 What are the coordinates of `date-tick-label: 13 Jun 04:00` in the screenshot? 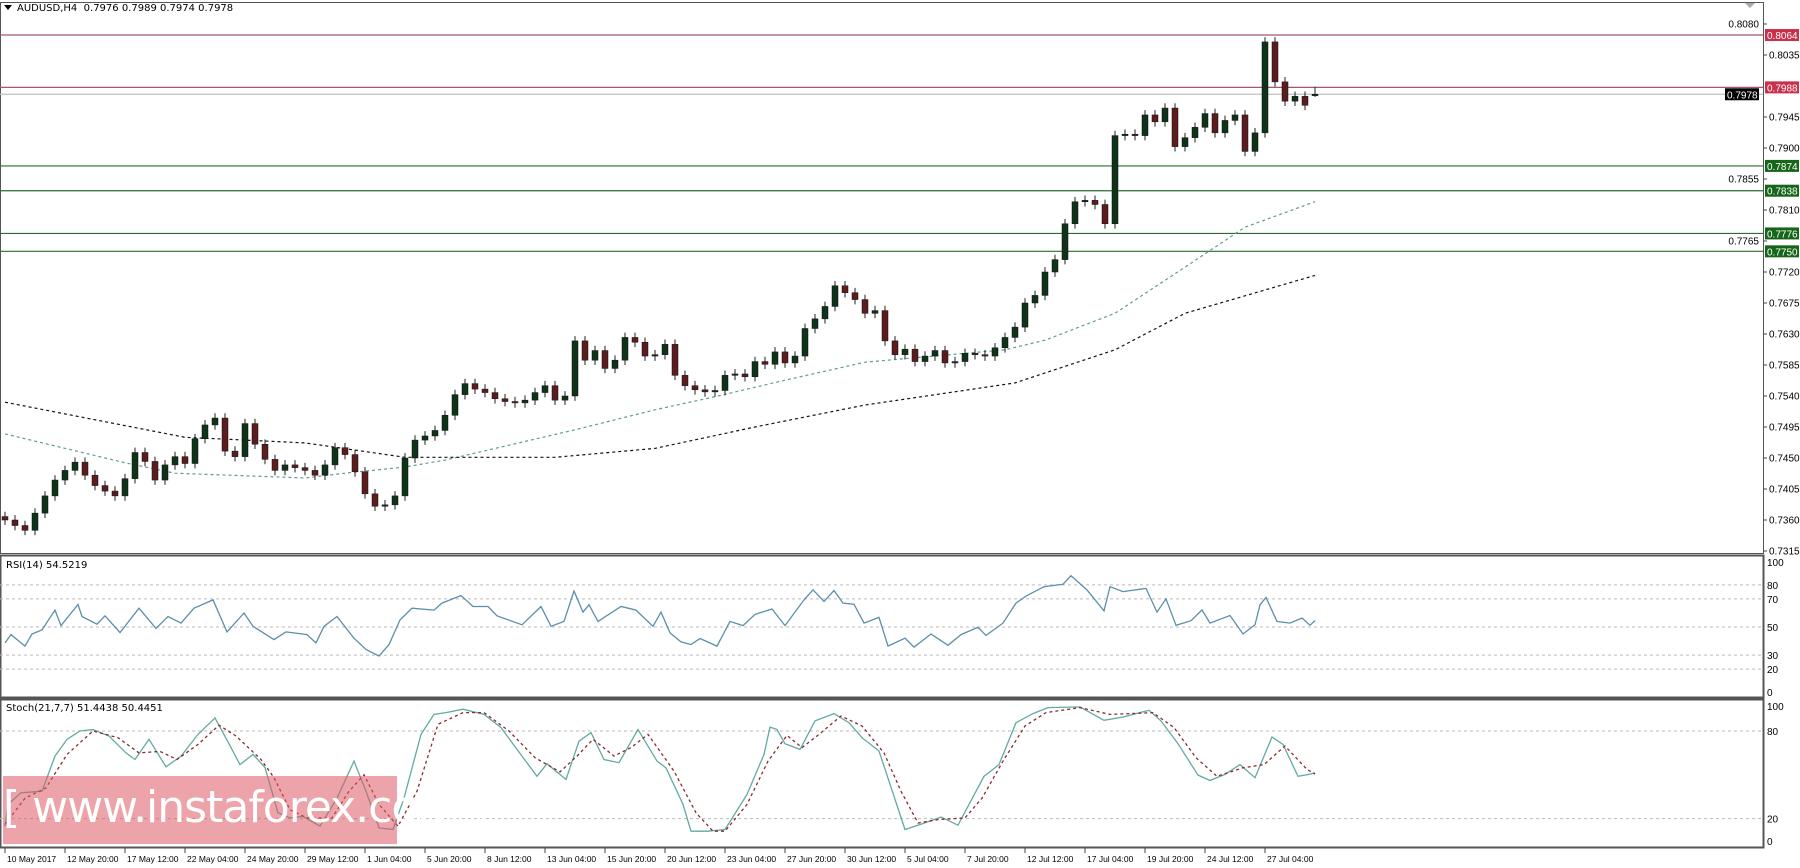 It's located at (571, 859).